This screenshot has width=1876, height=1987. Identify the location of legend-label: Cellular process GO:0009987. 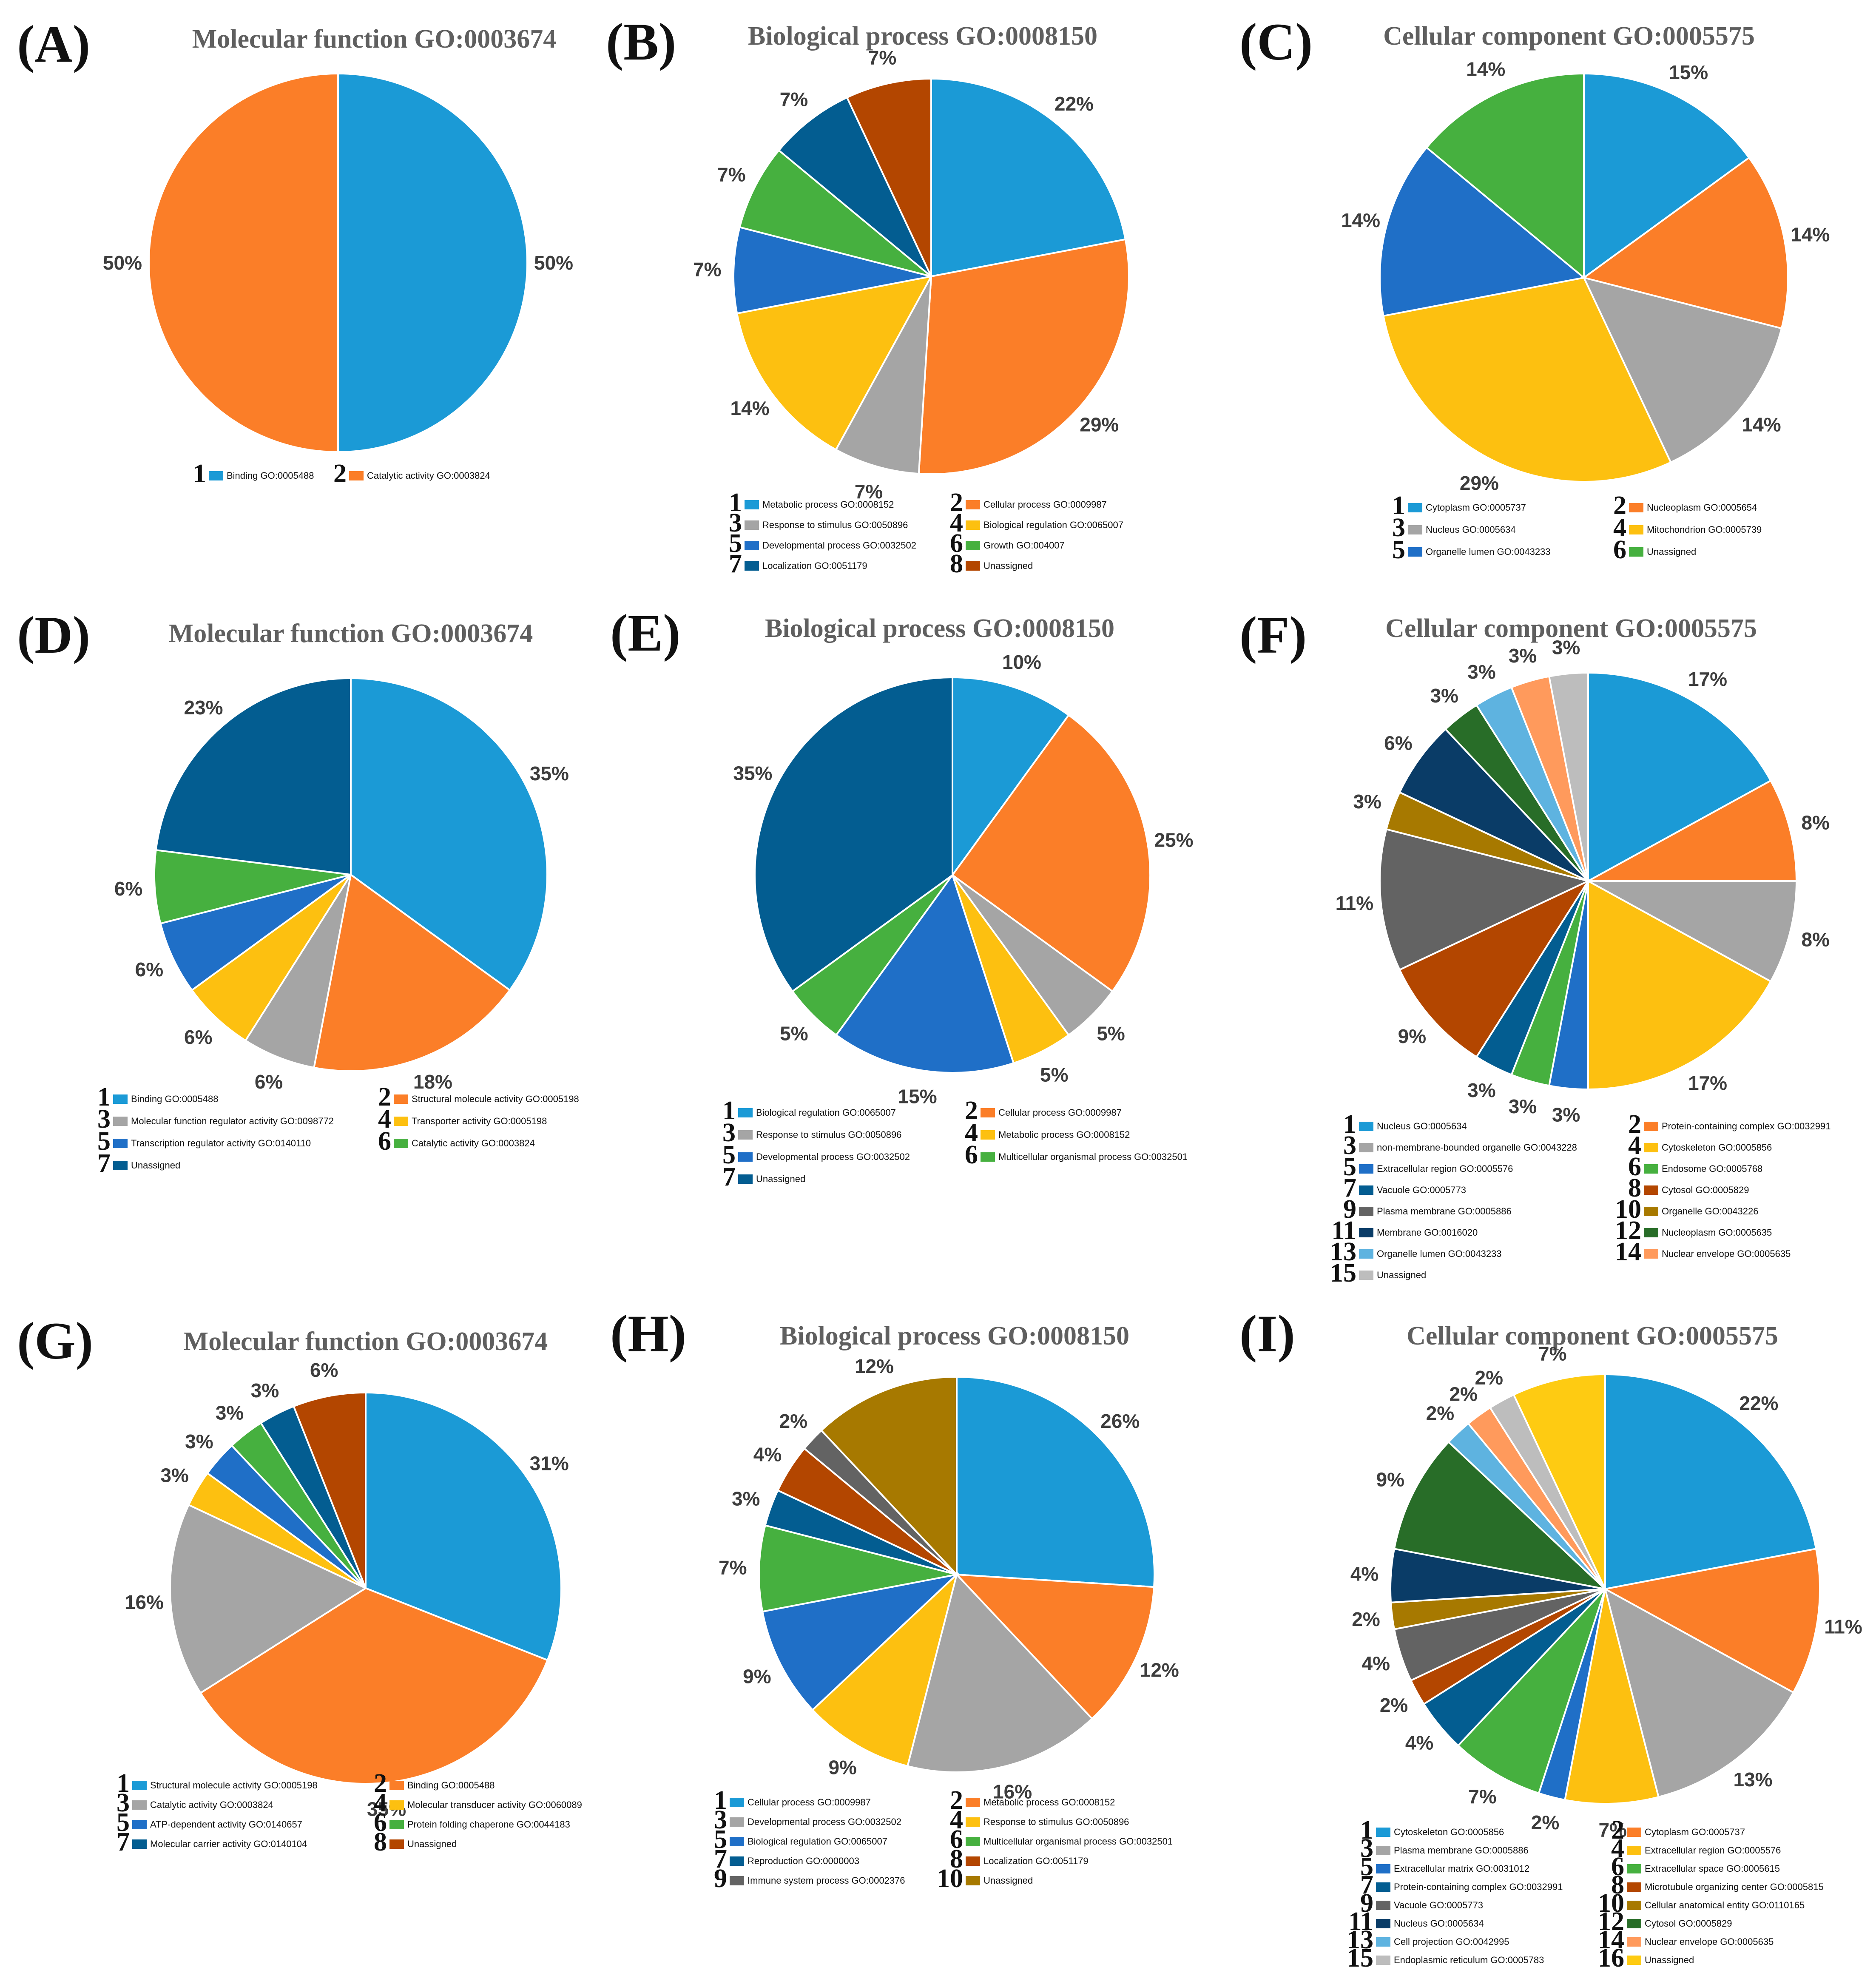
(809, 1802).